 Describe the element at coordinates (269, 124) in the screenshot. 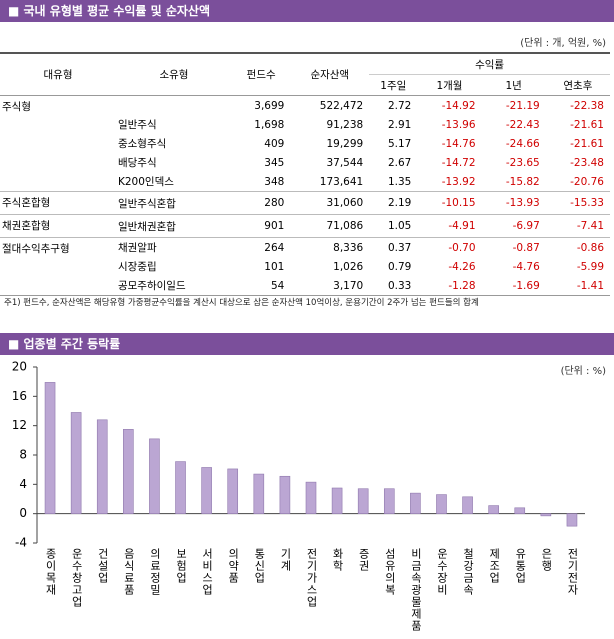

I see `cell: 1,698` at that location.